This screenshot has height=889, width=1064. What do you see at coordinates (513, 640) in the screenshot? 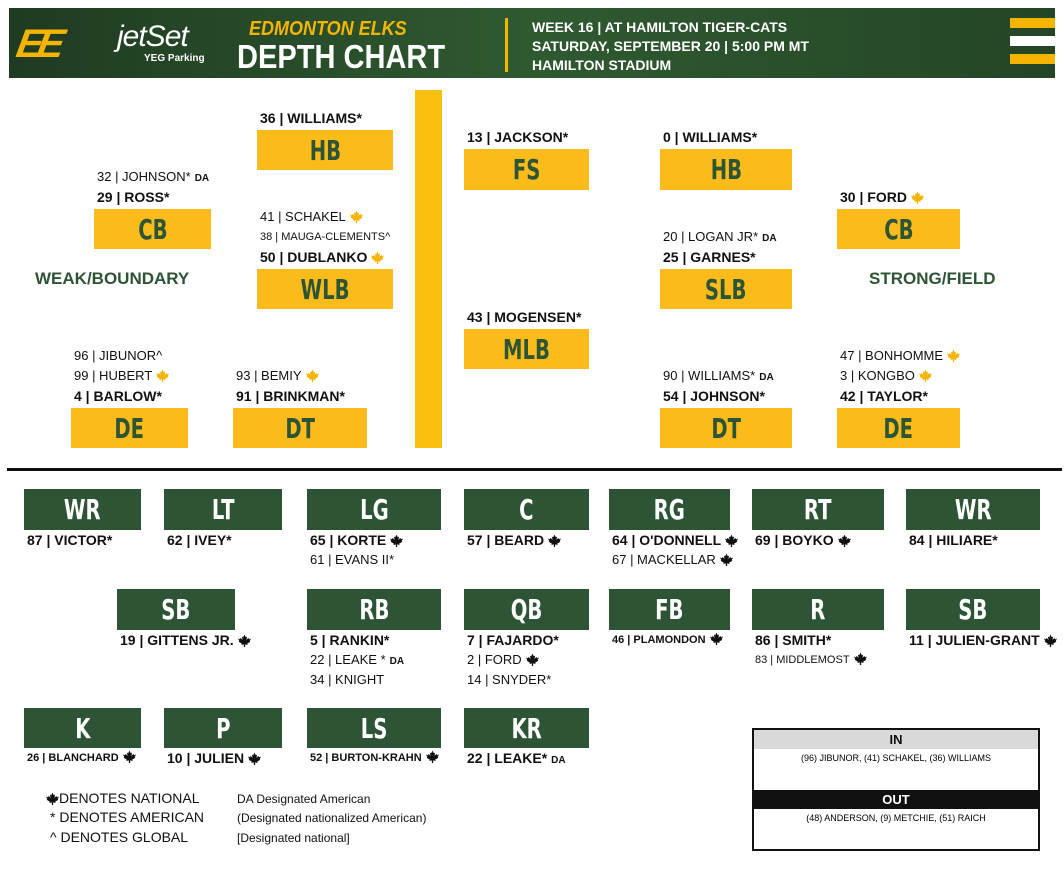
I see `player-entry: 7 | FAJARDO*` at bounding box center [513, 640].